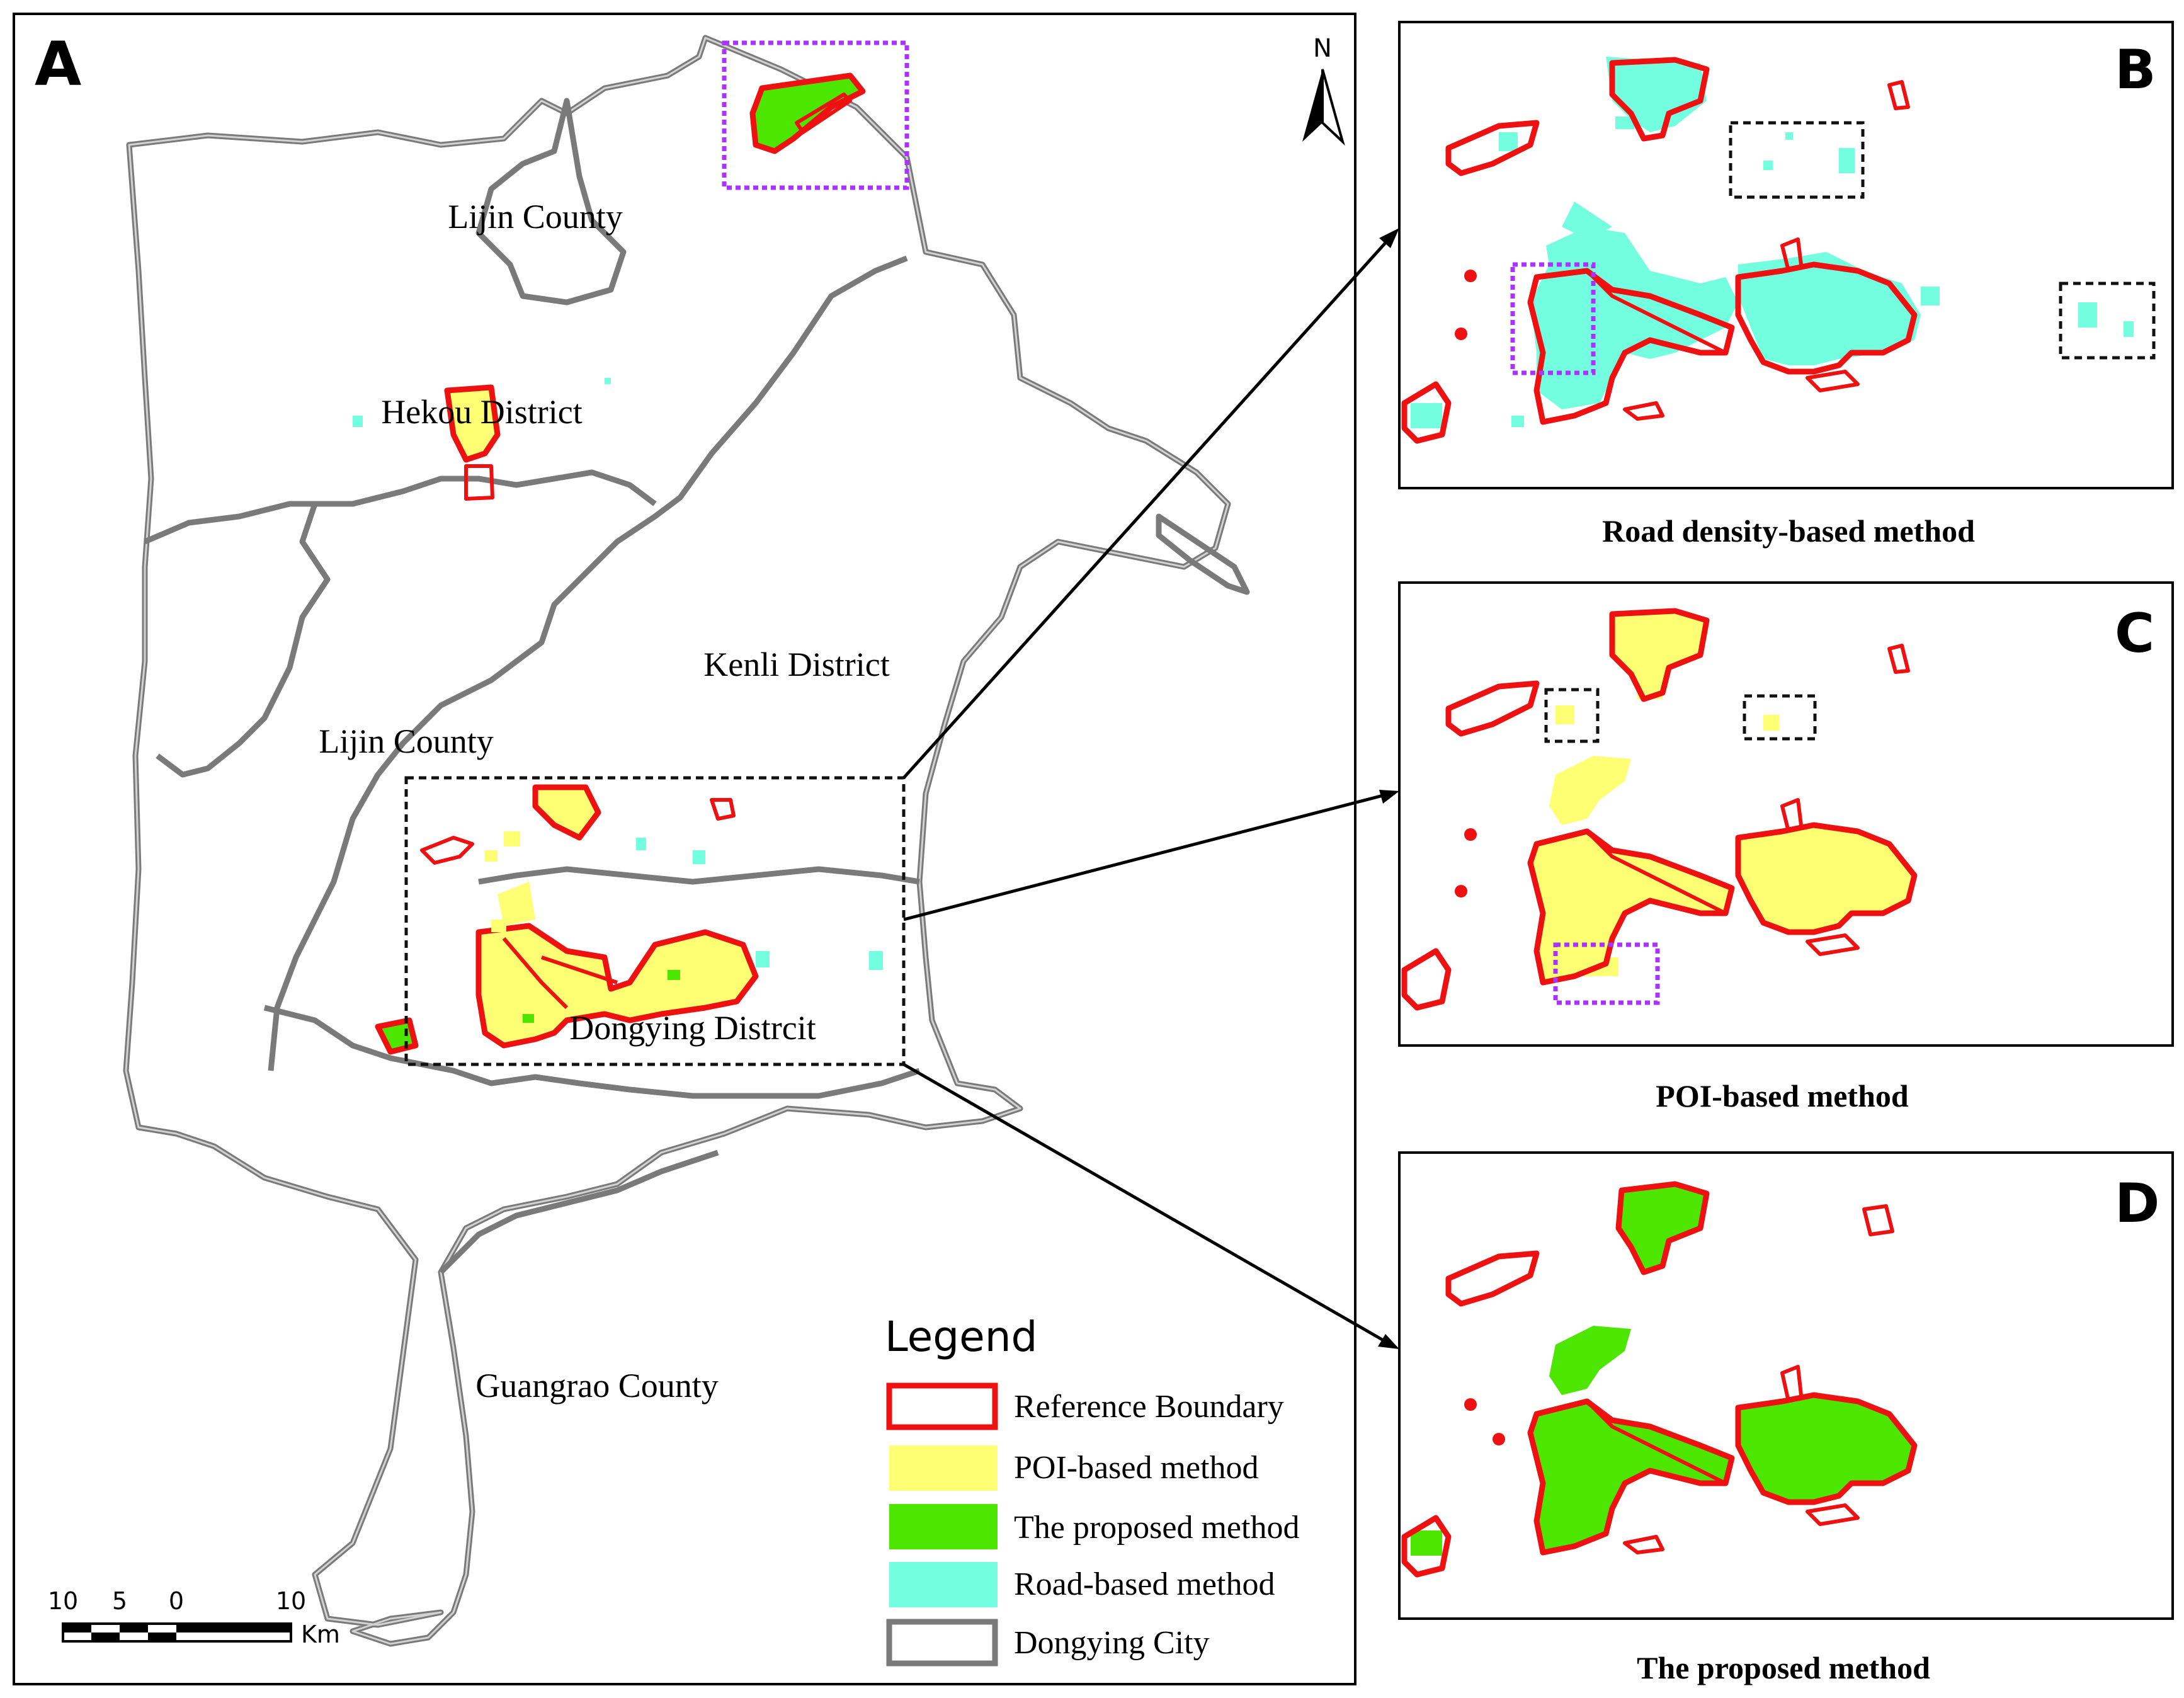  I want to click on lijin-north-boundary, so click(551, 201).